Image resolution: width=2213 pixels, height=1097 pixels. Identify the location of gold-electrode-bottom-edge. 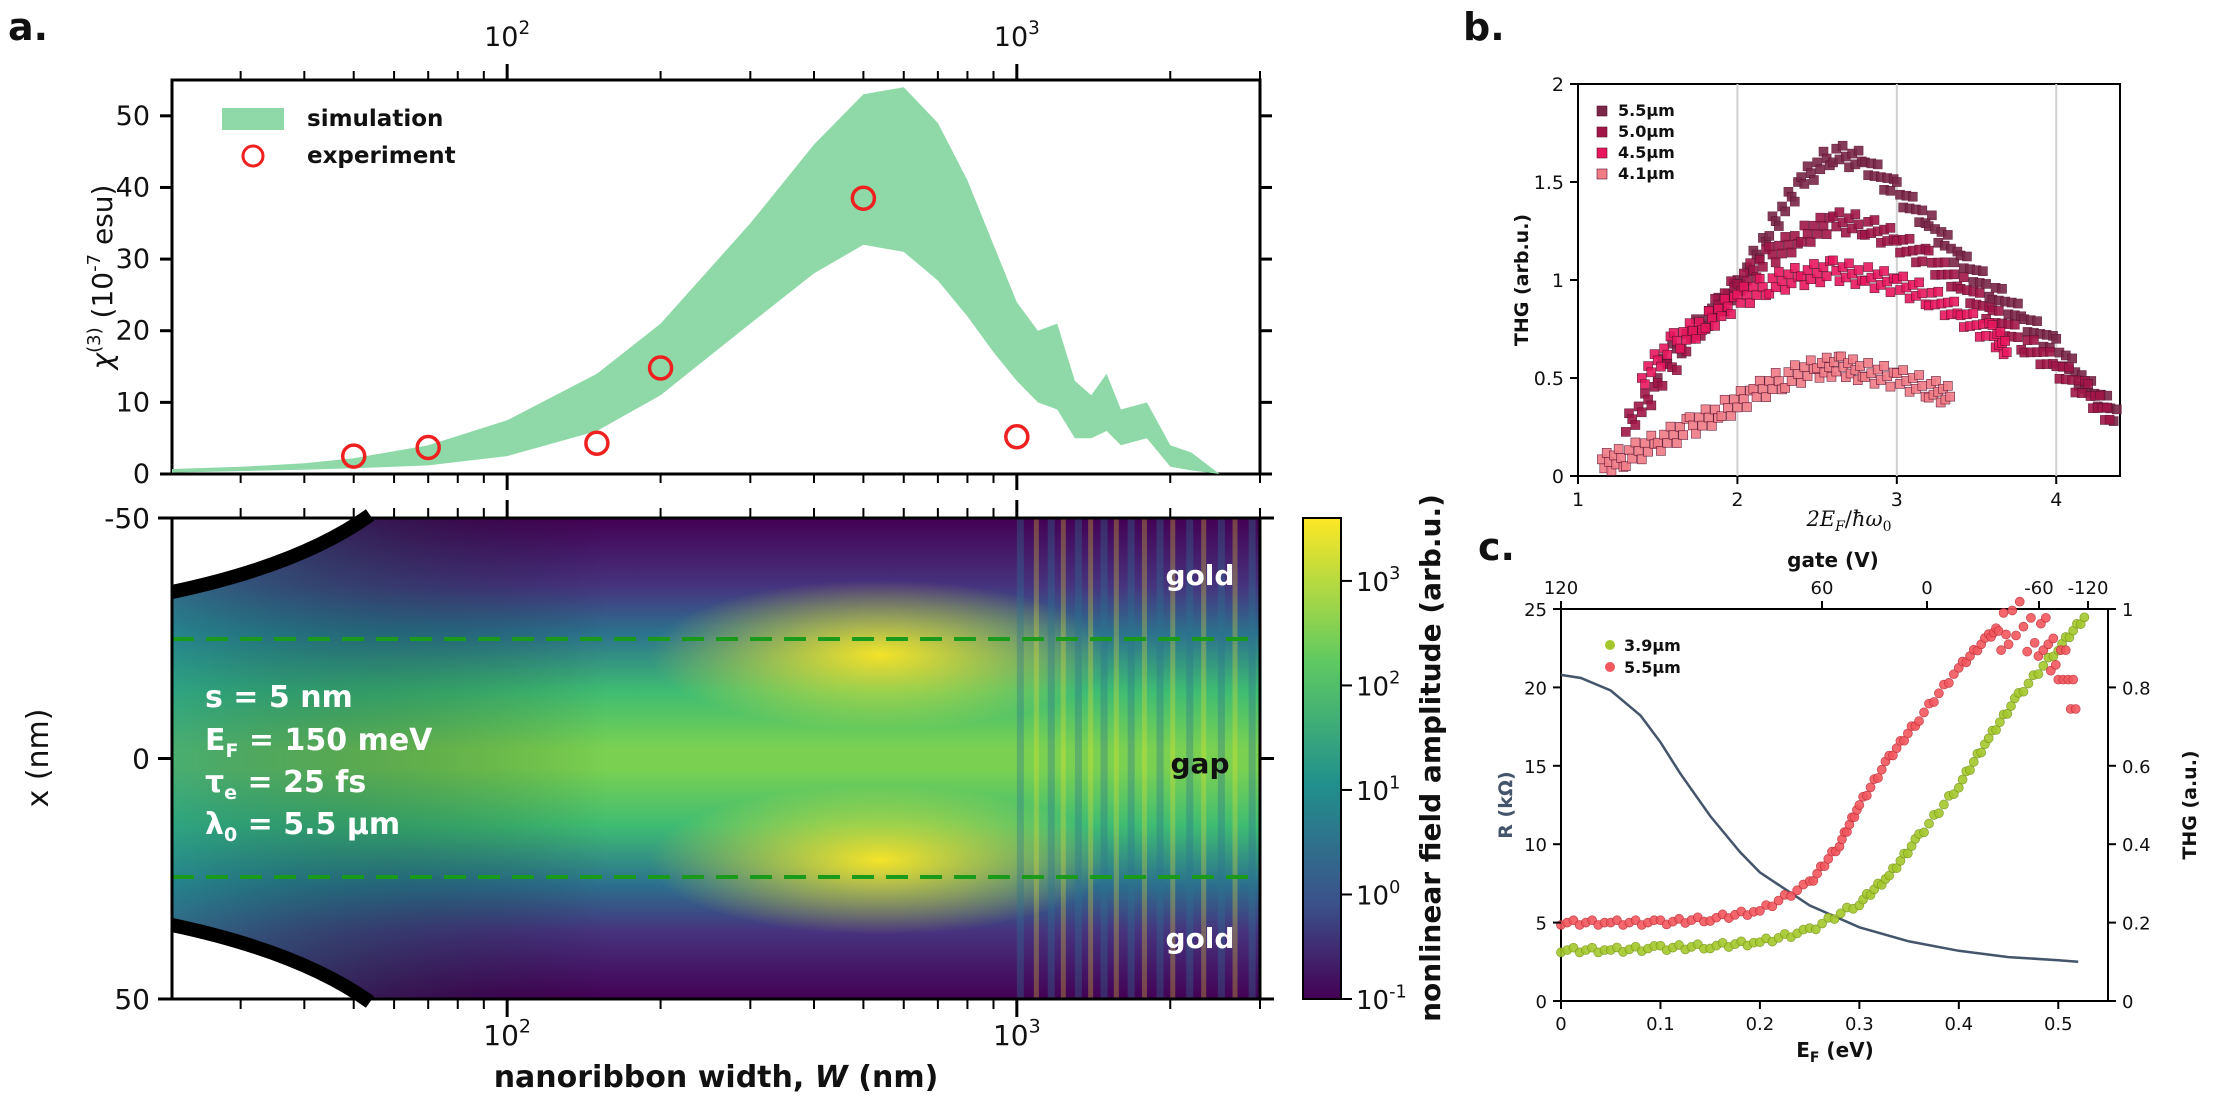
(272, 963).